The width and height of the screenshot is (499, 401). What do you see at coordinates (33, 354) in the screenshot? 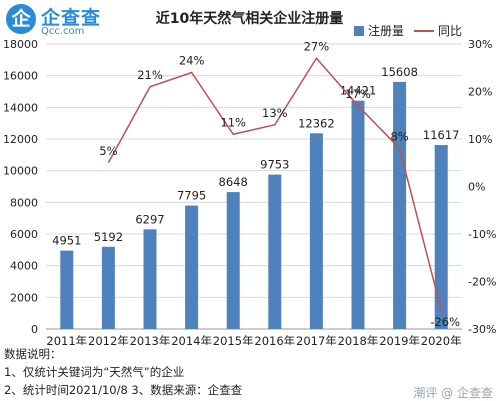
I see `notes-heading: 数据说明：` at bounding box center [33, 354].